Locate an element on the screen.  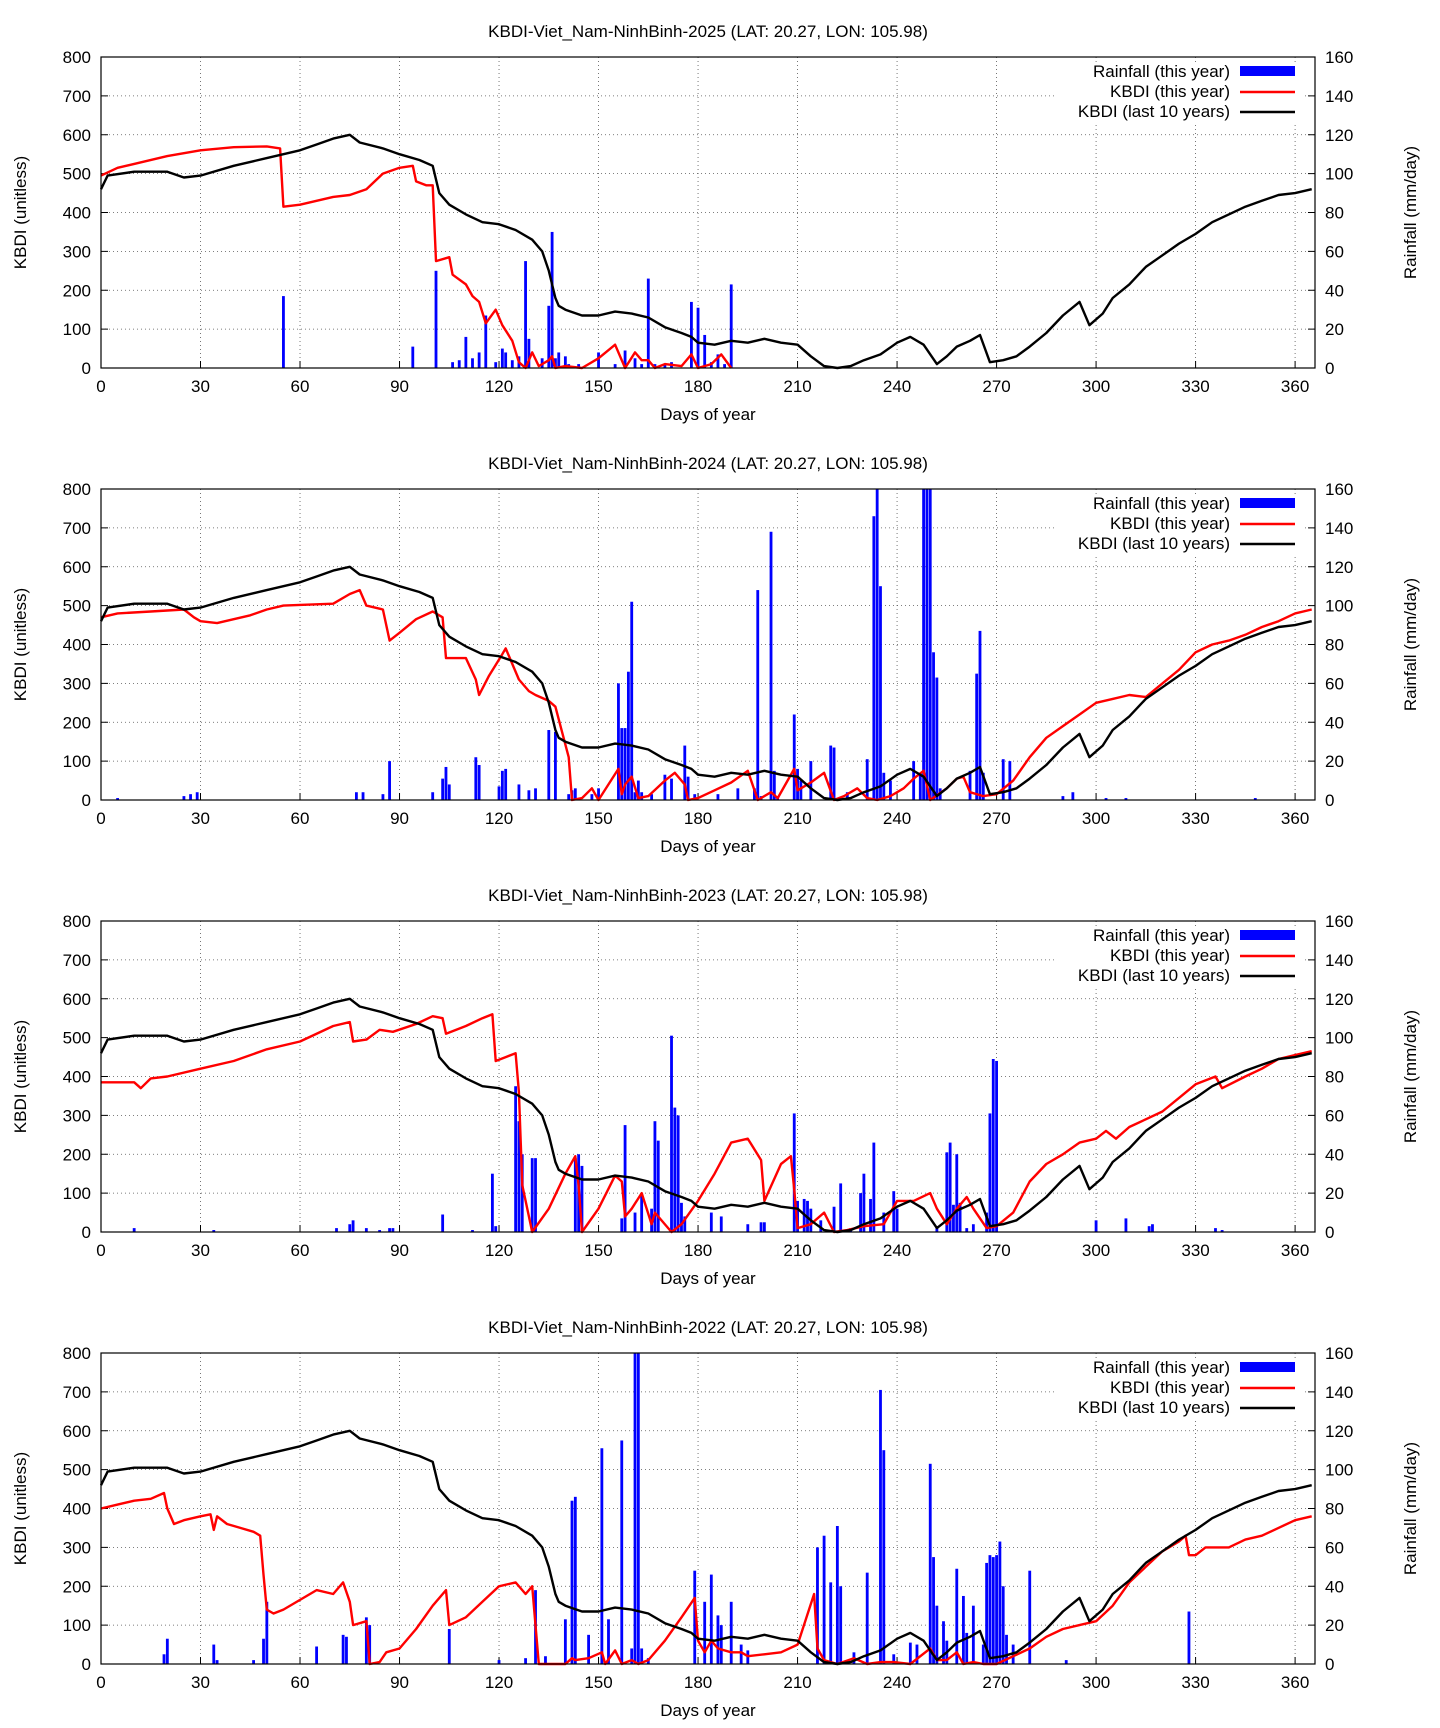
y-tick-label: 0 is located at coordinates (86, 1664).